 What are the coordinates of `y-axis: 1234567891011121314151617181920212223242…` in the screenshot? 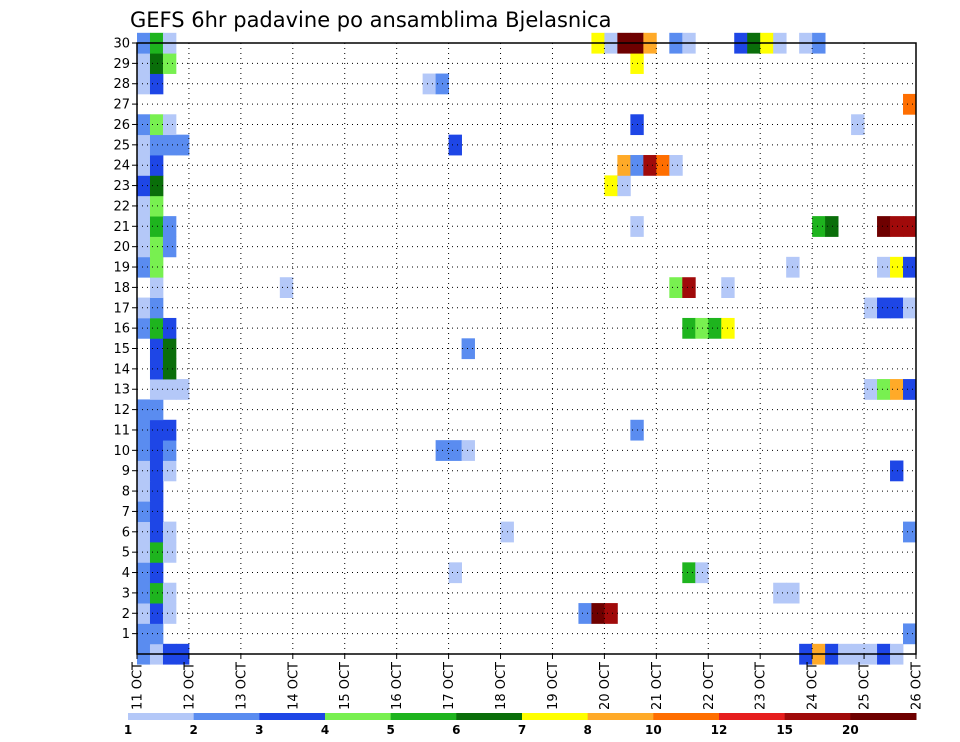 It's located at (125, 339).